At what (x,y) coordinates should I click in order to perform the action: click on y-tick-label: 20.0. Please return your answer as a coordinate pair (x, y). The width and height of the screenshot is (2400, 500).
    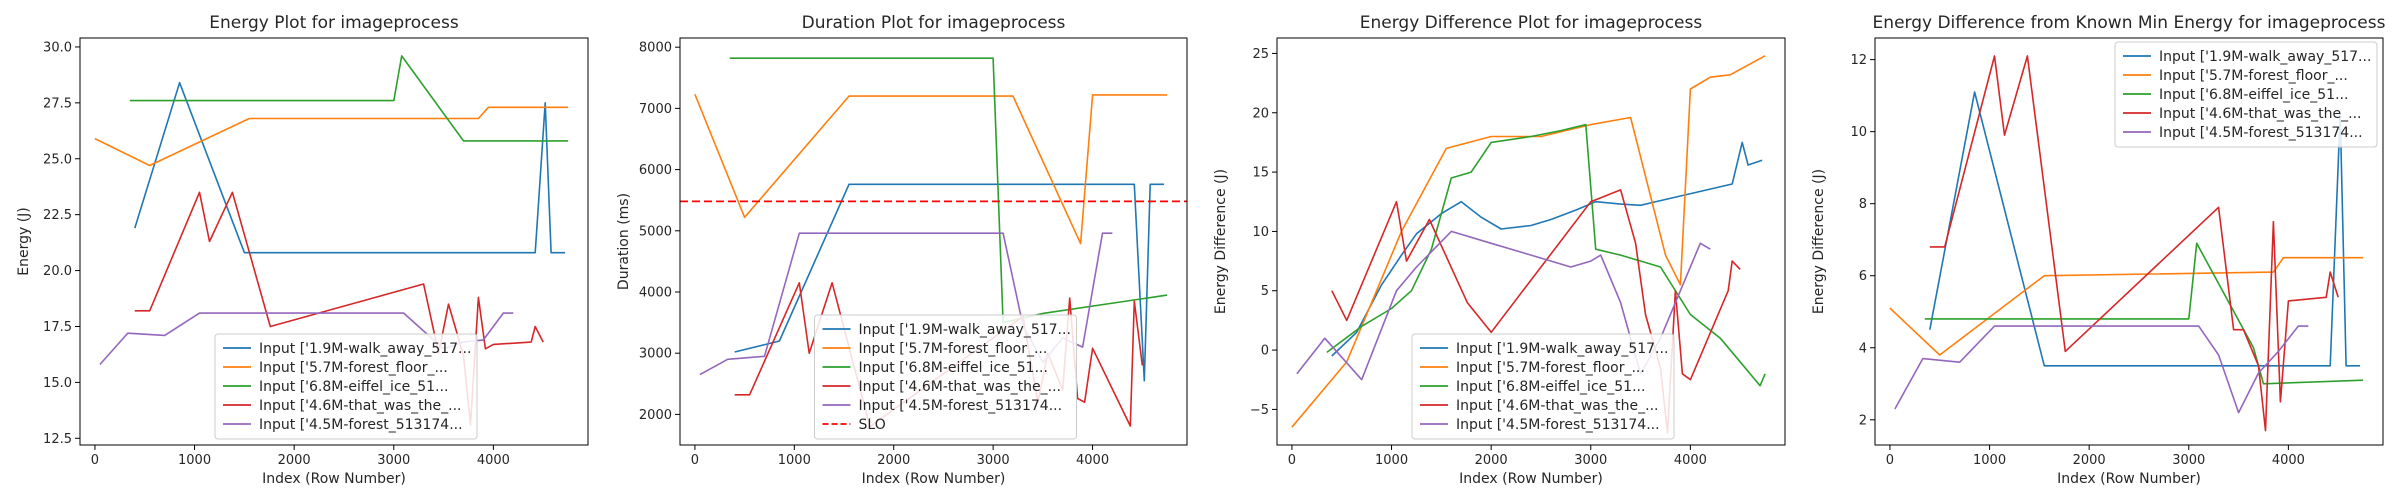
    Looking at the image, I should click on (57, 271).